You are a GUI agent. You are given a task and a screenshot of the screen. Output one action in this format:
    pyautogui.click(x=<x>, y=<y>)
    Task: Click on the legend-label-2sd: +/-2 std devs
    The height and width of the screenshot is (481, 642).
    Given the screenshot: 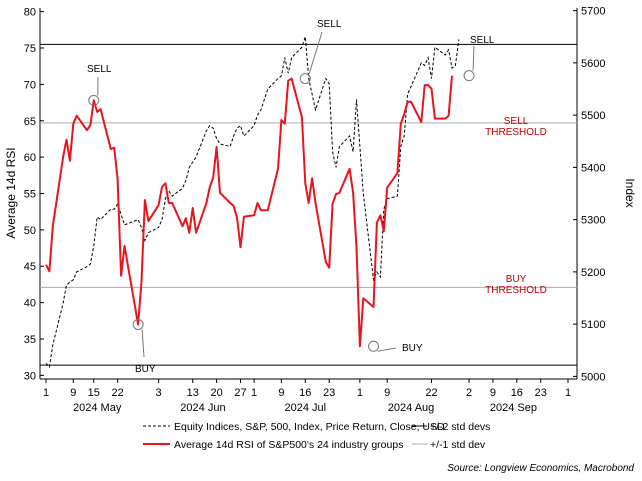 What is the action you would take?
    pyautogui.click(x=460, y=427)
    